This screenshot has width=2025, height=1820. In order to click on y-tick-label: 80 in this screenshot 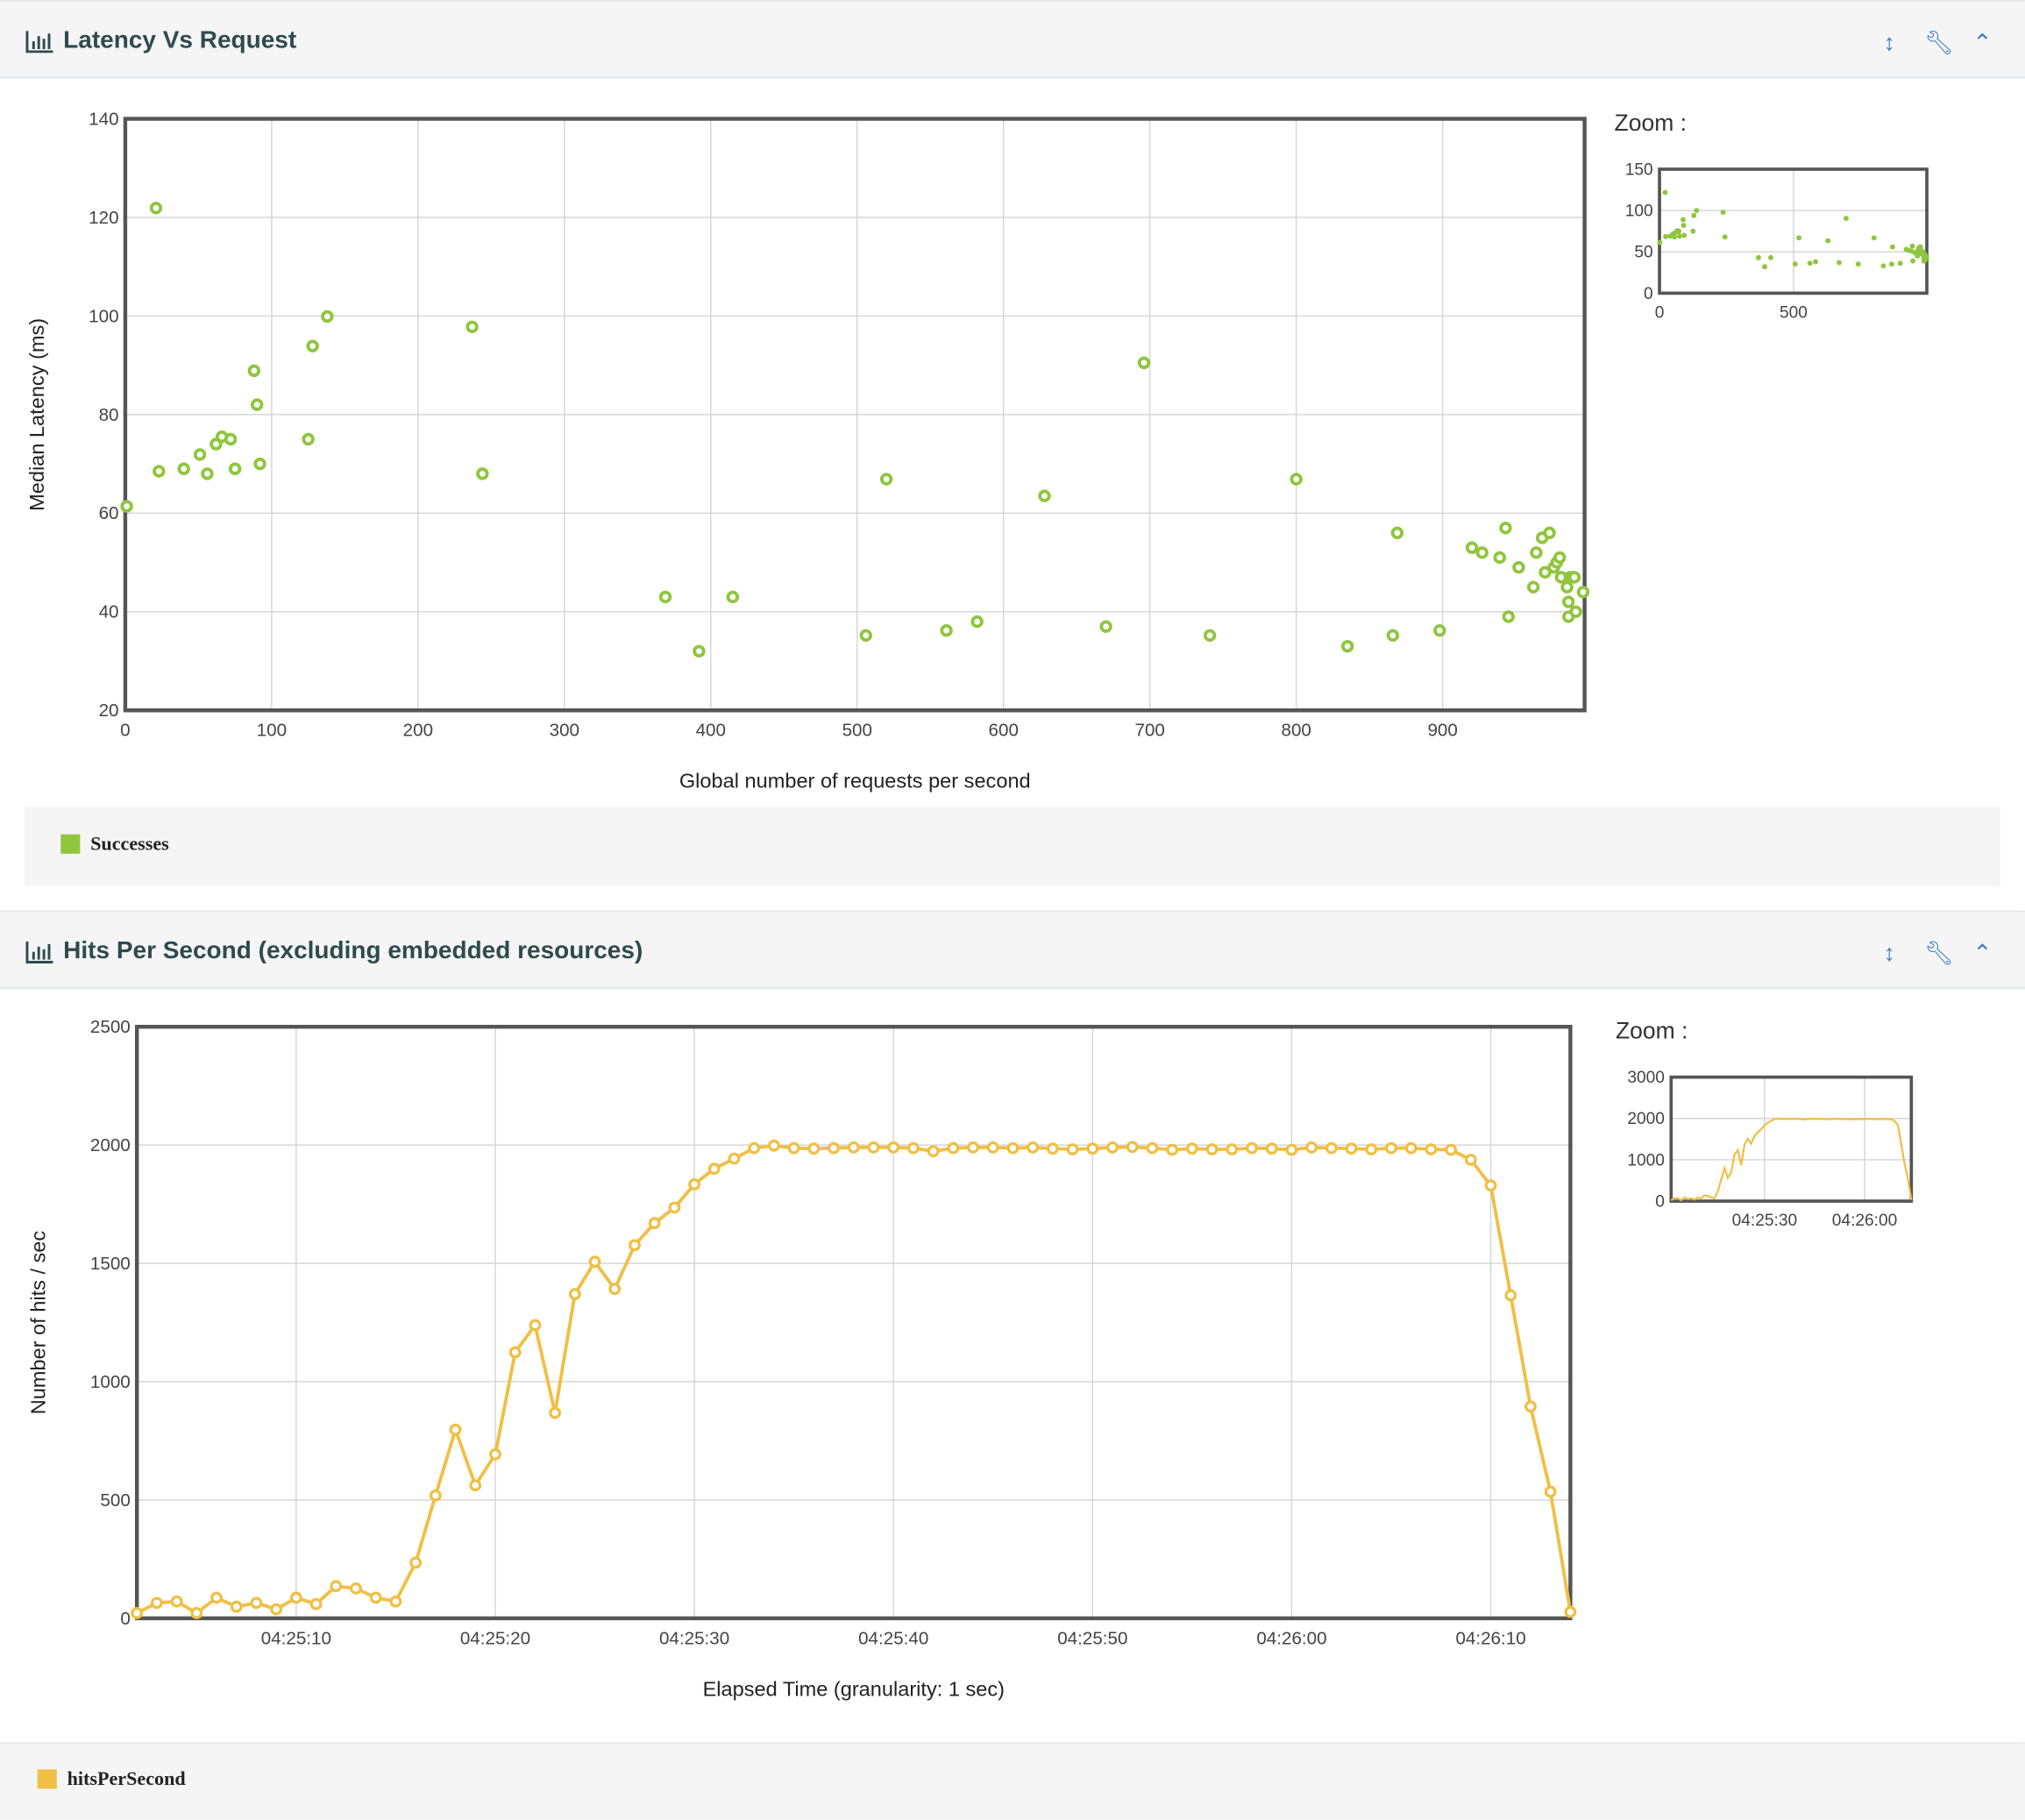, I will do `click(109, 415)`.